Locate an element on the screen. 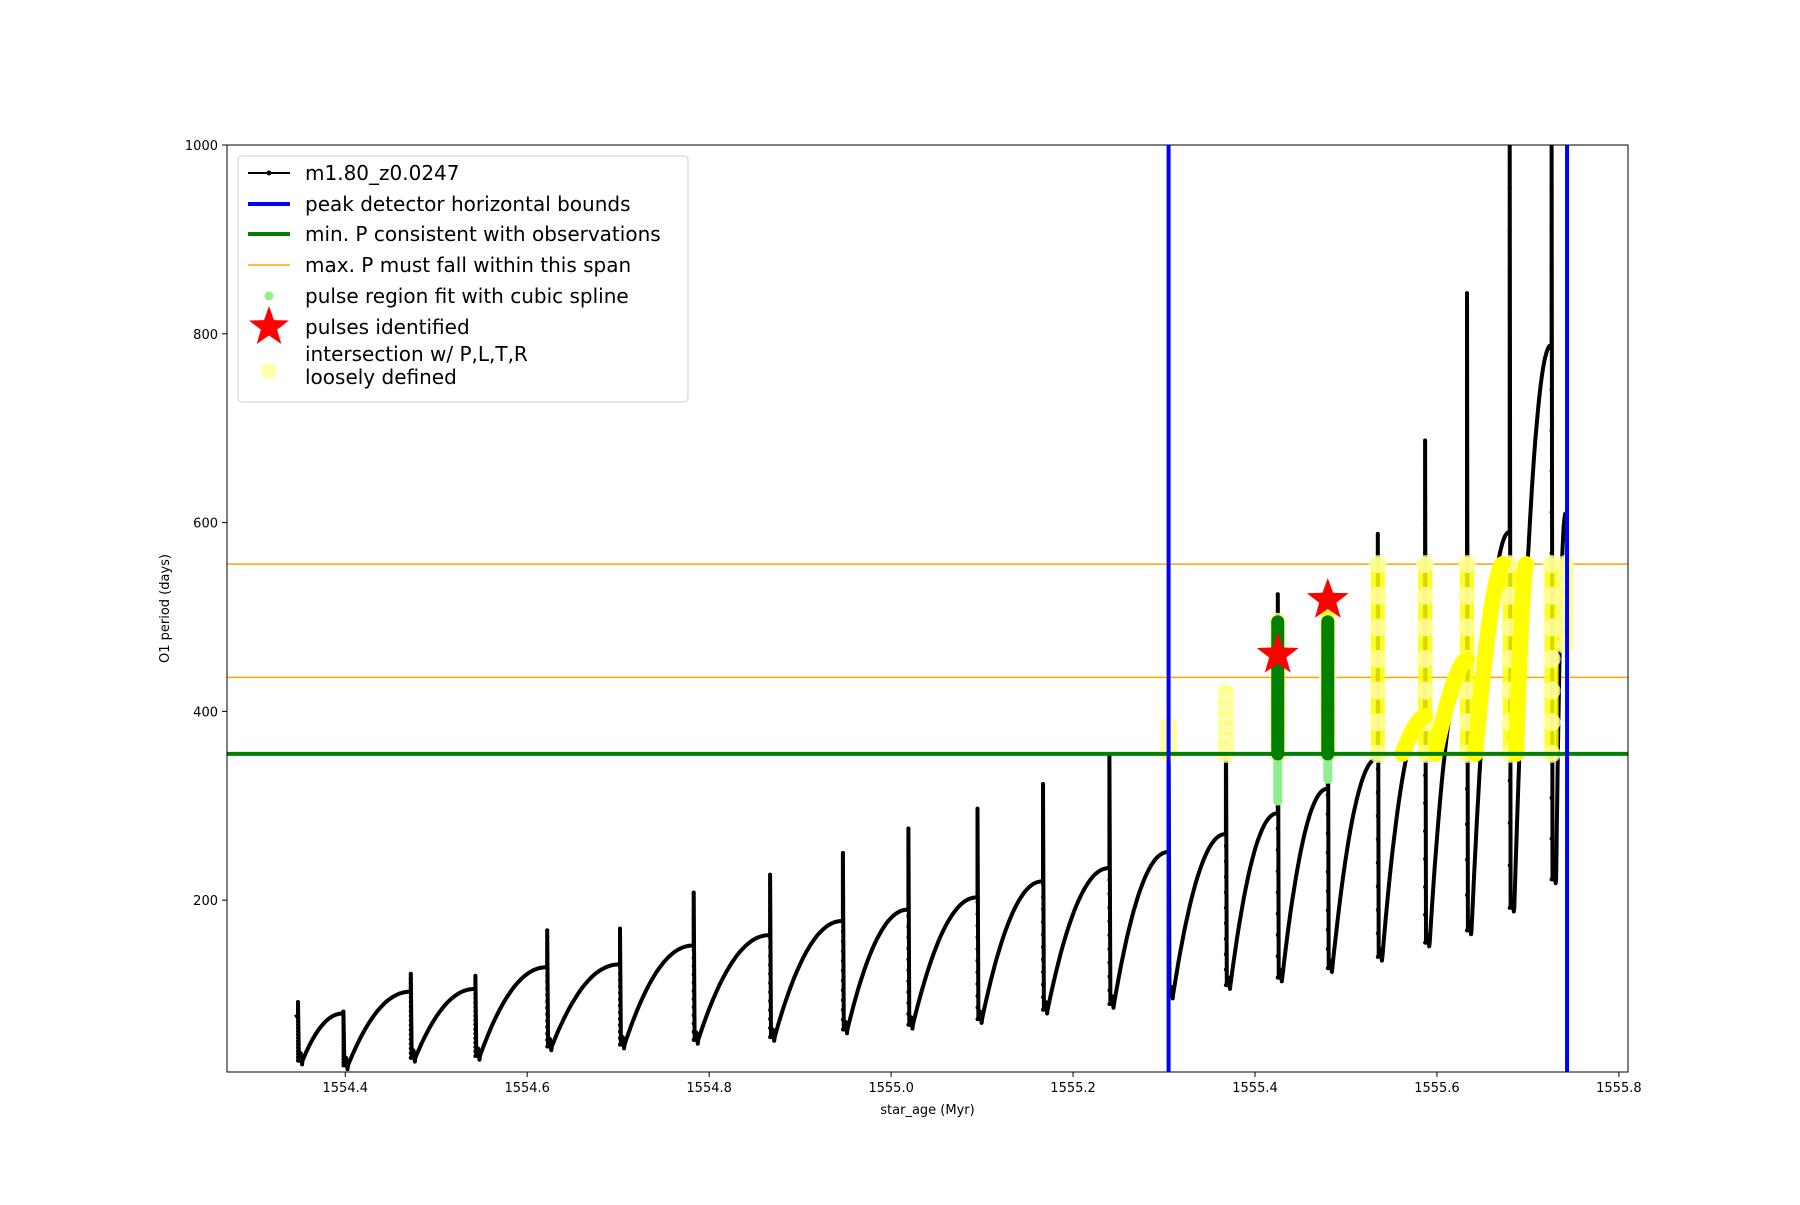 The height and width of the screenshot is (1205, 1800). y-tick-label: 800 is located at coordinates (205, 335).